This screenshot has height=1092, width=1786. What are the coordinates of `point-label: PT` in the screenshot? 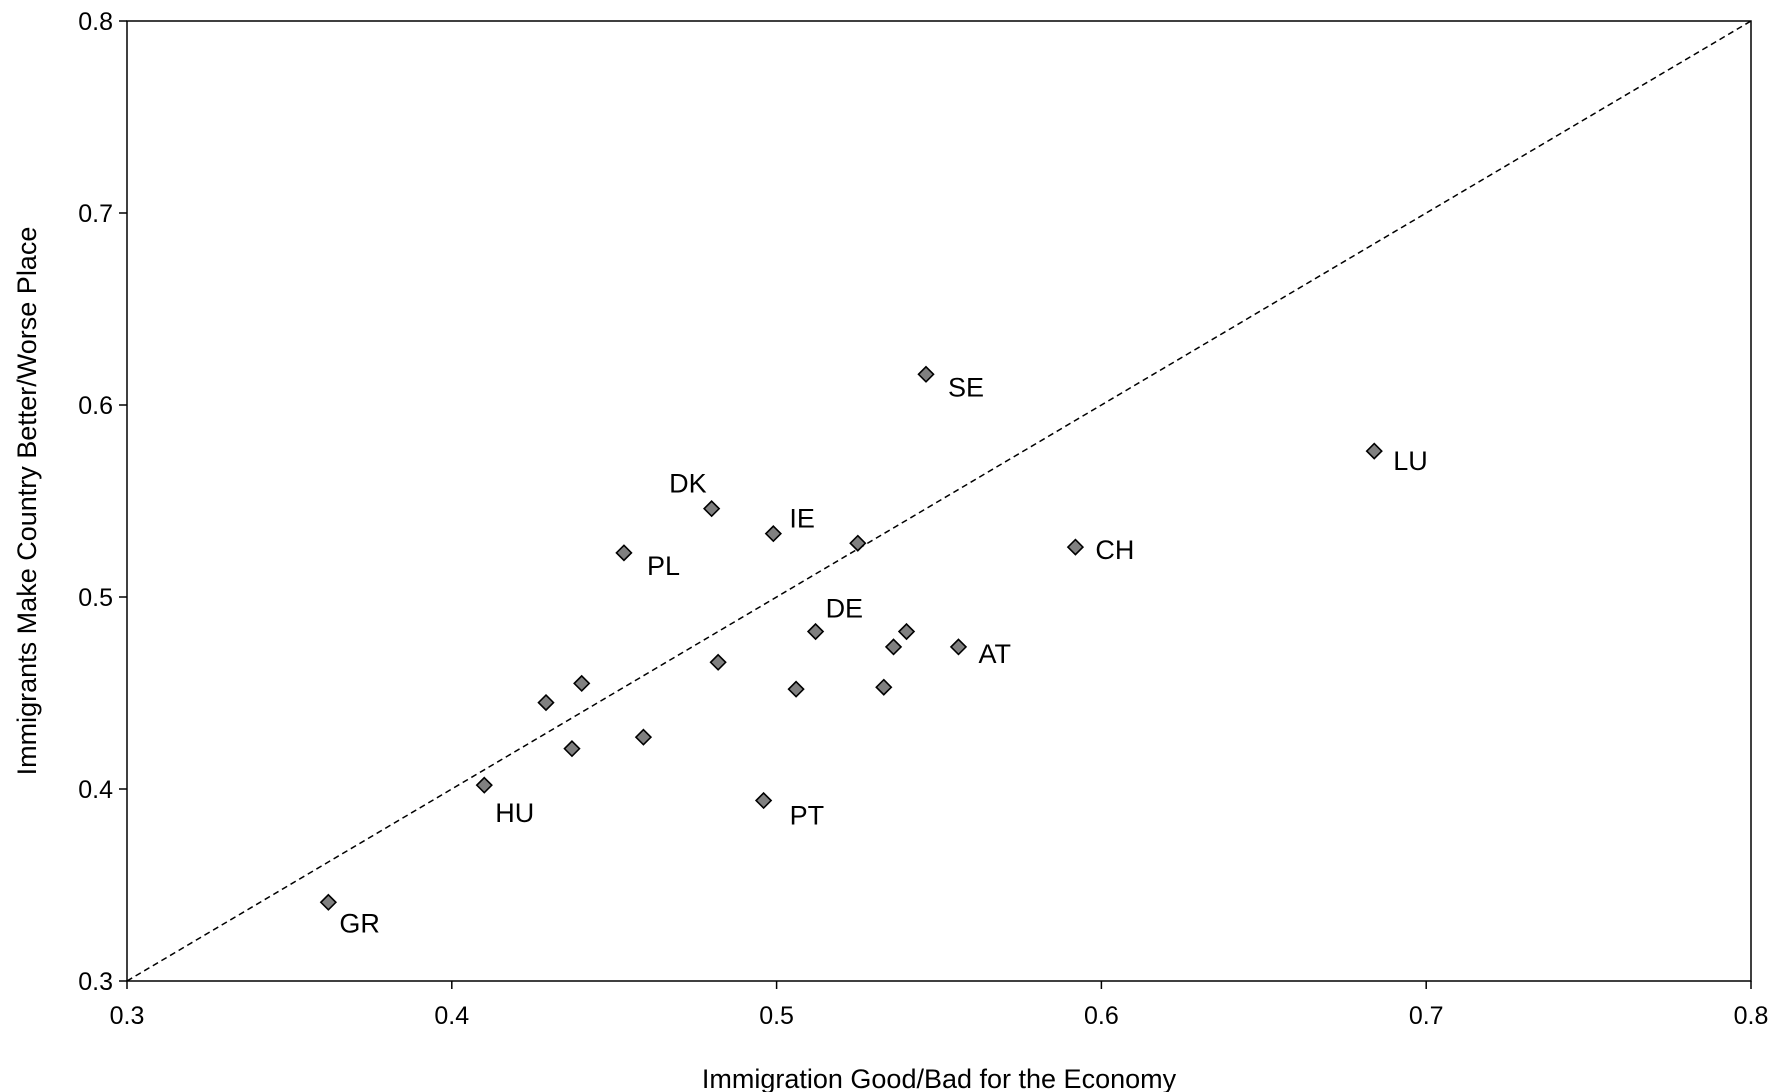 It's located at (807, 816).